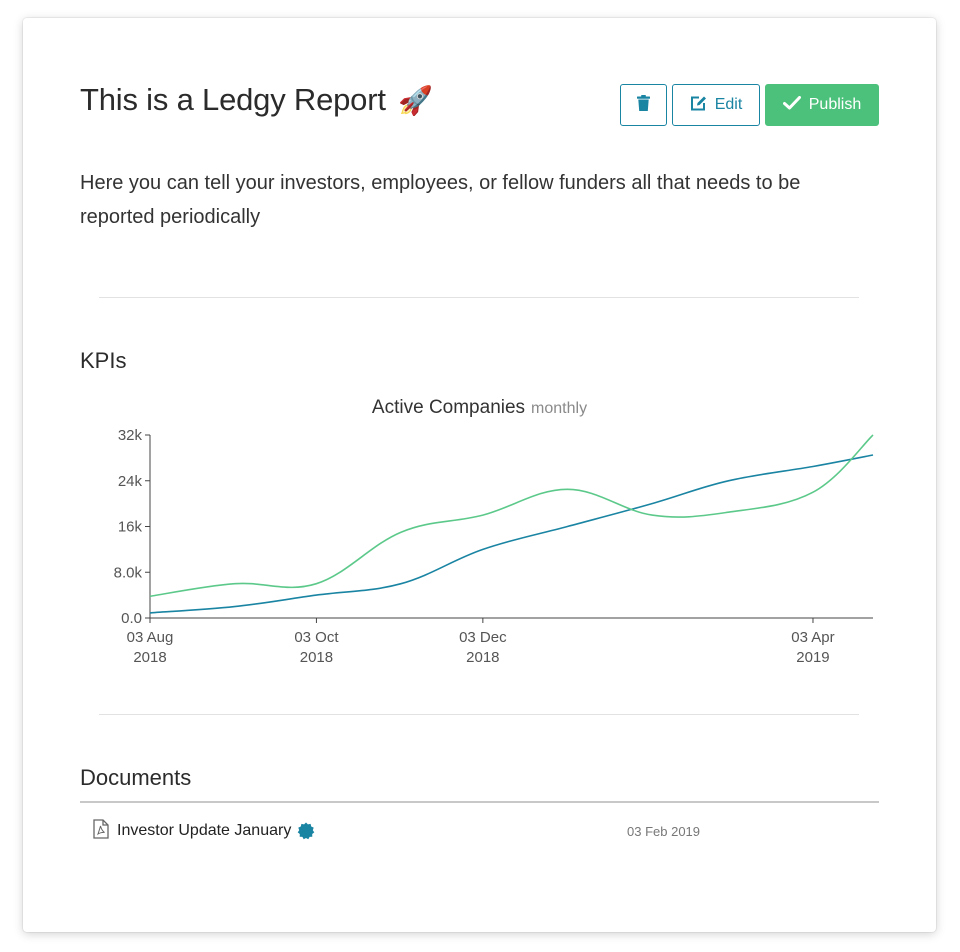  I want to click on chart-series, so click(511, 524).